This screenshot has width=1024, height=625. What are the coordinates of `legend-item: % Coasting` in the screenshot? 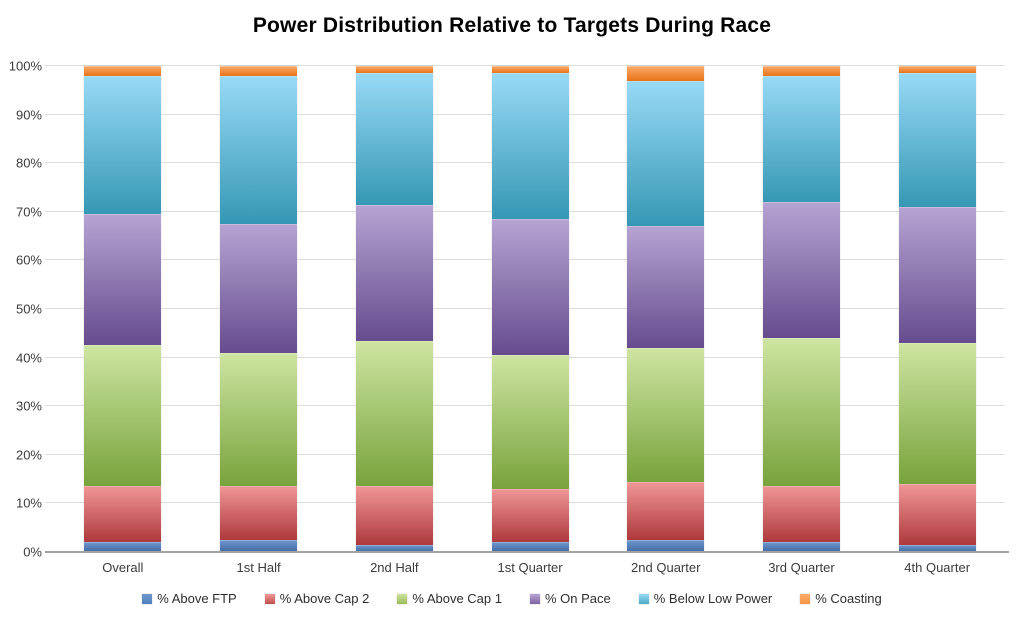 It's located at (841, 598).